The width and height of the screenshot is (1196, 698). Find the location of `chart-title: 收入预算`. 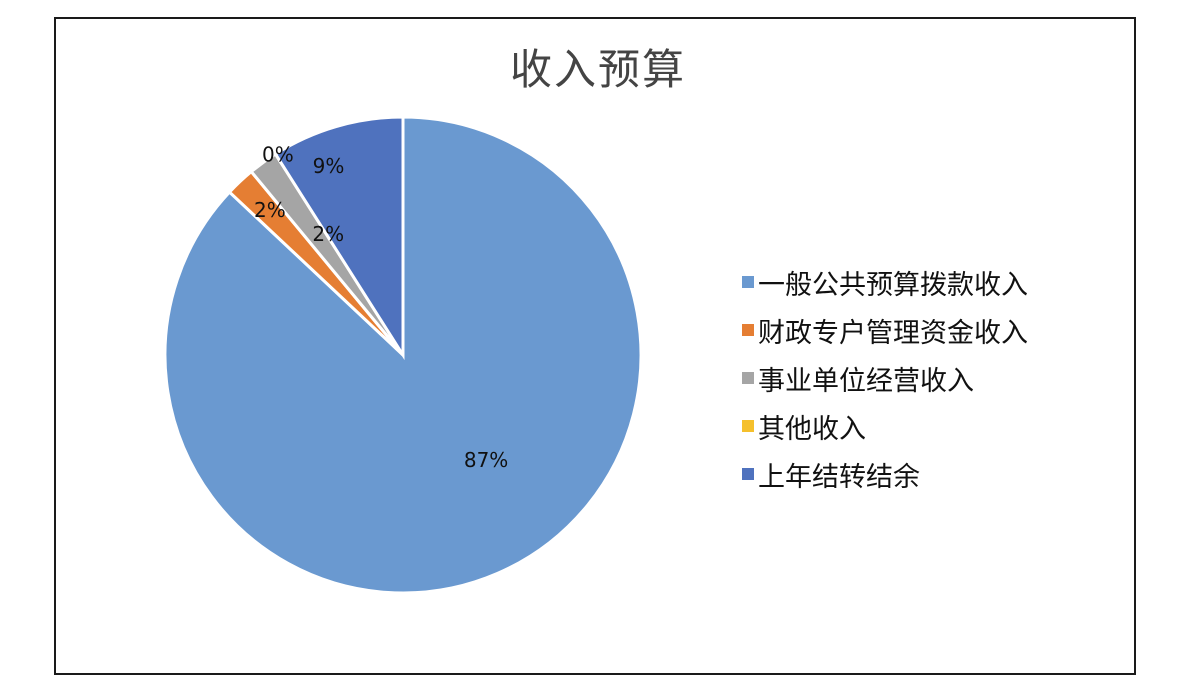

chart-title: 收入预算 is located at coordinates (597, 69).